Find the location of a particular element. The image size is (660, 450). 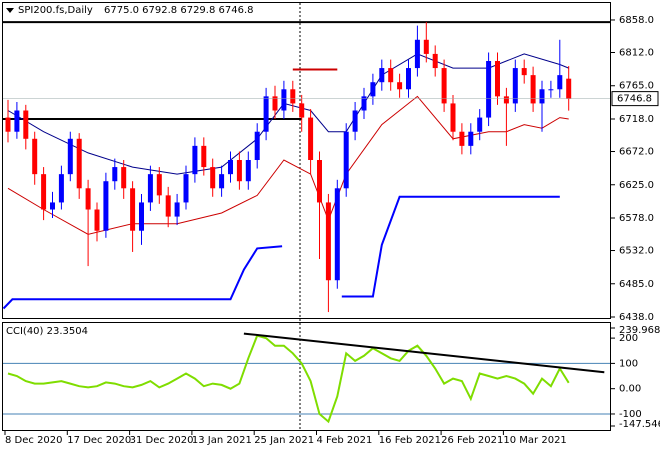

y-tick-label: 6672.0 is located at coordinates (636, 152).